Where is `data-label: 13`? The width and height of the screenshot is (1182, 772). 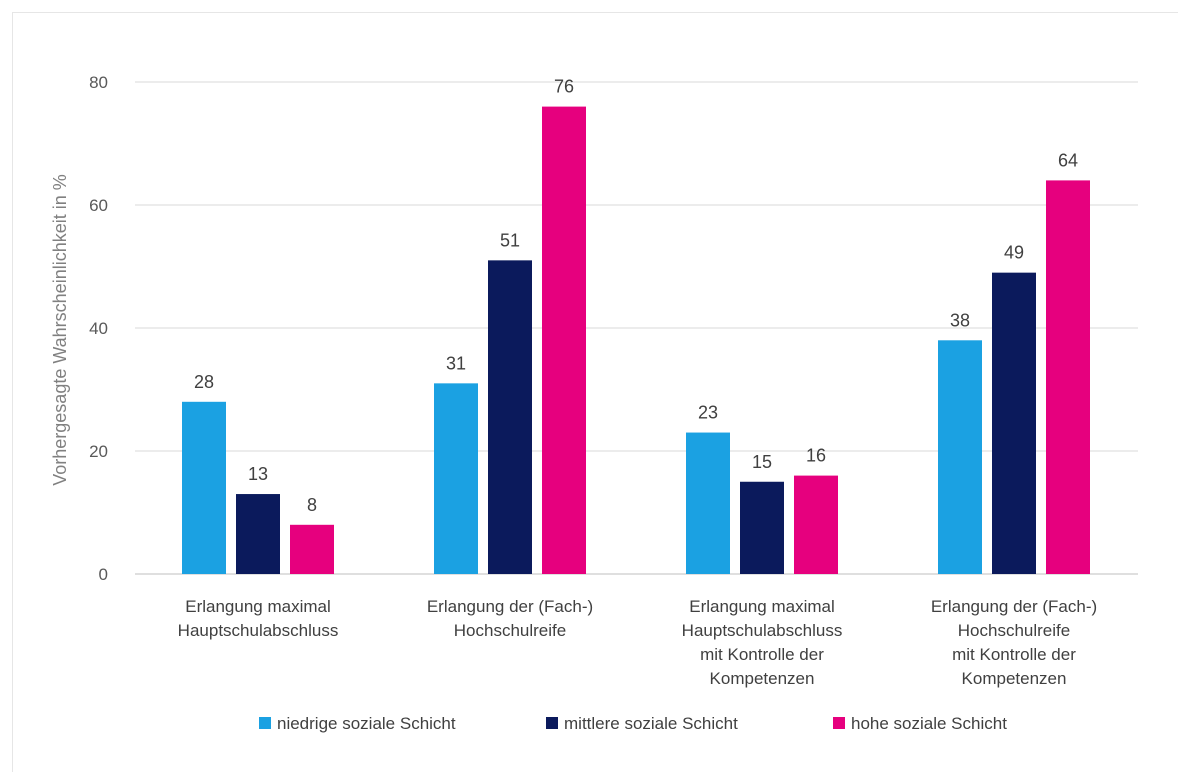 data-label: 13 is located at coordinates (258, 474).